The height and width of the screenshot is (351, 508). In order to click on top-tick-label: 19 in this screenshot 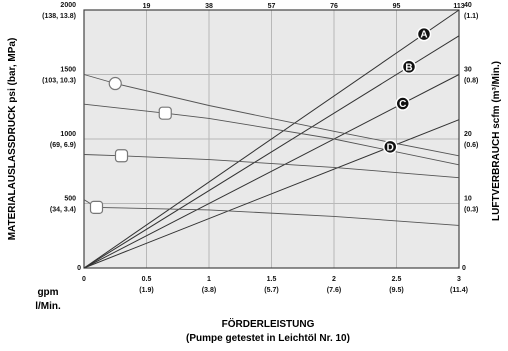, I will do `click(147, 6)`.